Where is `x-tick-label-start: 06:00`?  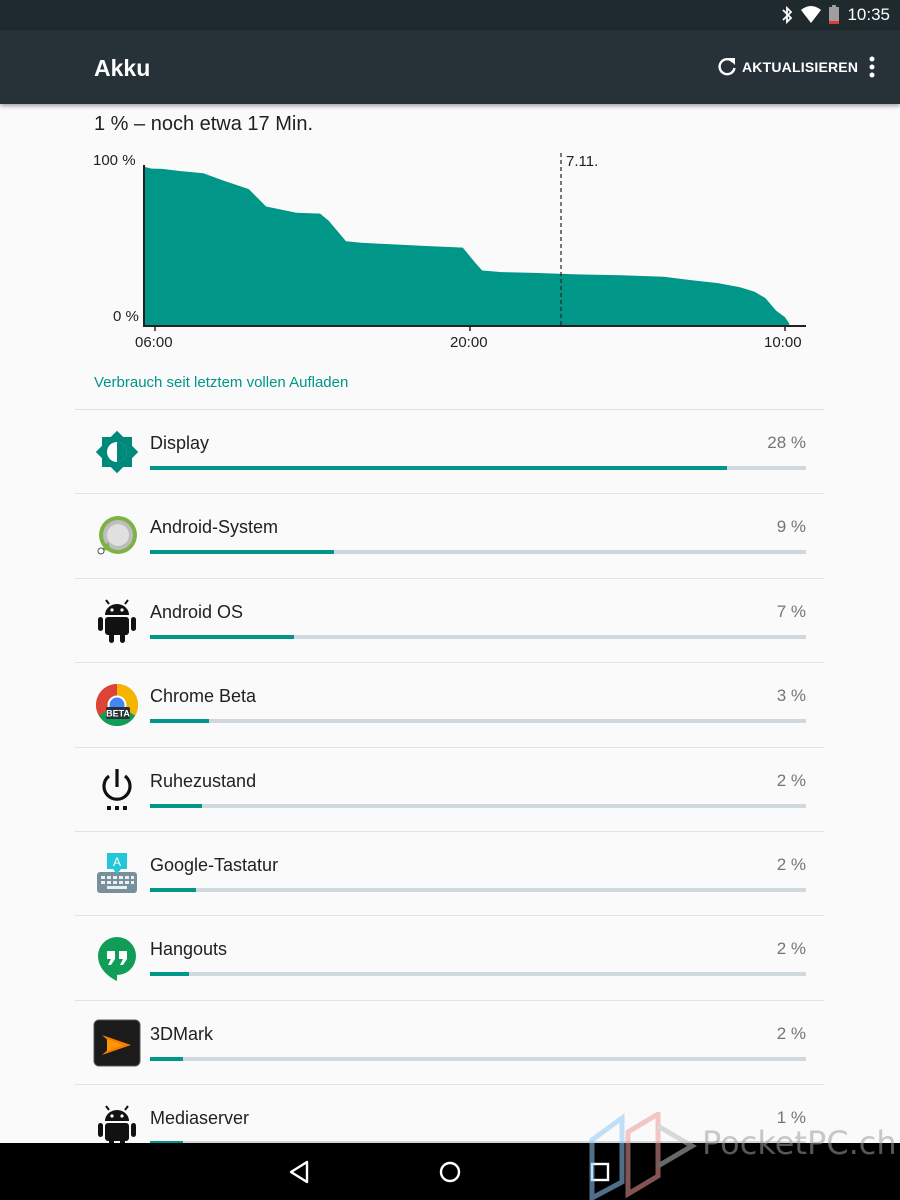 x-tick-label-start: 06:00 is located at coordinates (154, 342).